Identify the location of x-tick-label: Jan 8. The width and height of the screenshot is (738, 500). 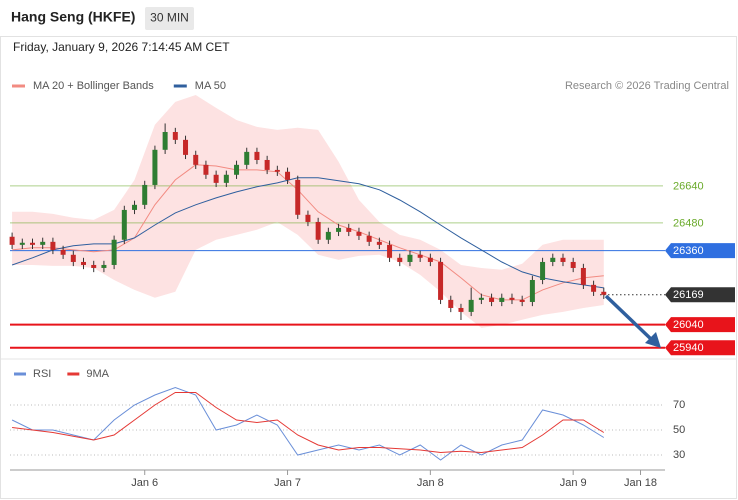
(430, 483).